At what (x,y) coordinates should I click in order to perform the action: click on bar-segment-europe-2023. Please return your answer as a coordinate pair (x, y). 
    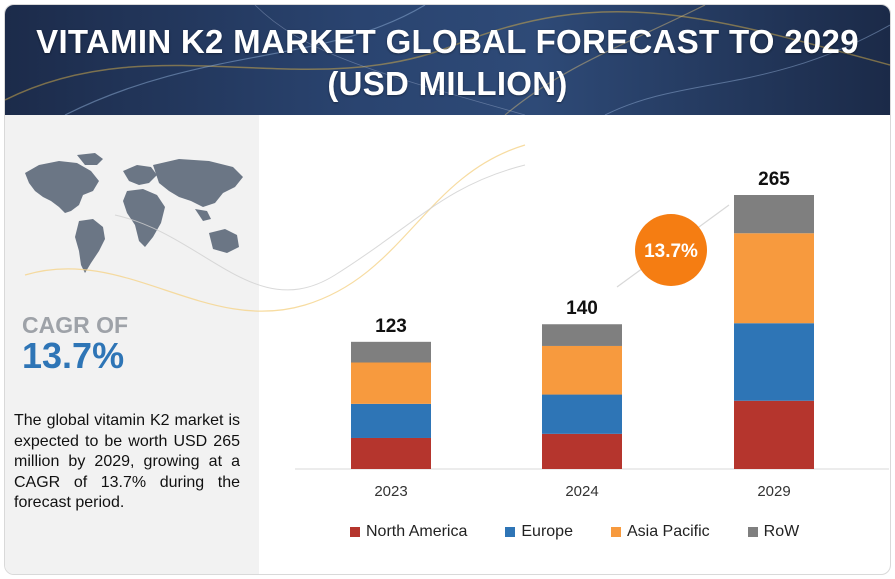
    Looking at the image, I should click on (391, 420).